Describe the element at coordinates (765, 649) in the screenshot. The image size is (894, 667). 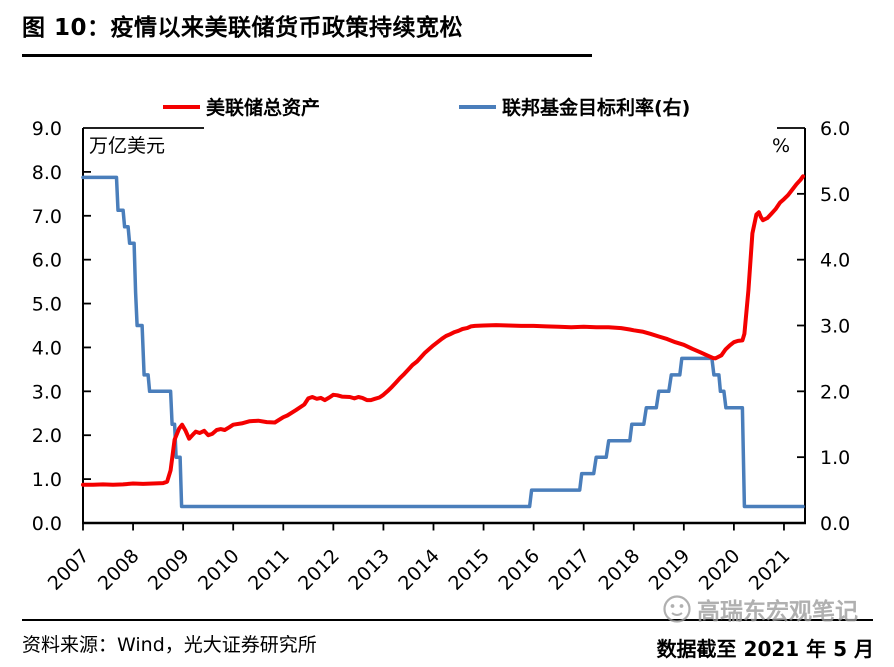
I see `data-cutoff-note: 数据截至 2021 年 5 月` at that location.